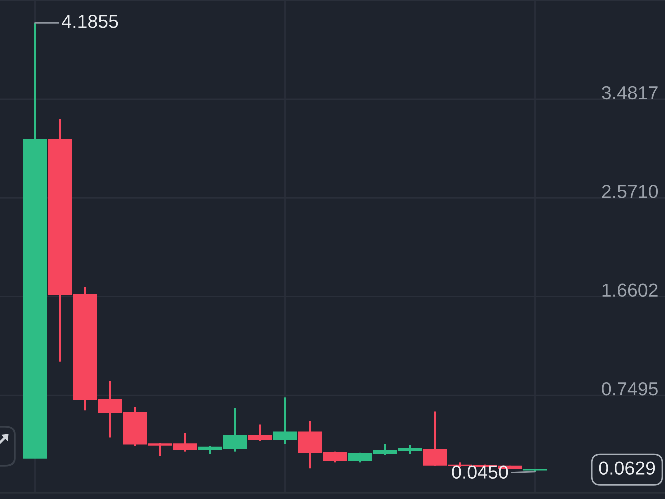 Image resolution: width=665 pixels, height=499 pixels. I want to click on text: 0.0629, so click(627, 468).